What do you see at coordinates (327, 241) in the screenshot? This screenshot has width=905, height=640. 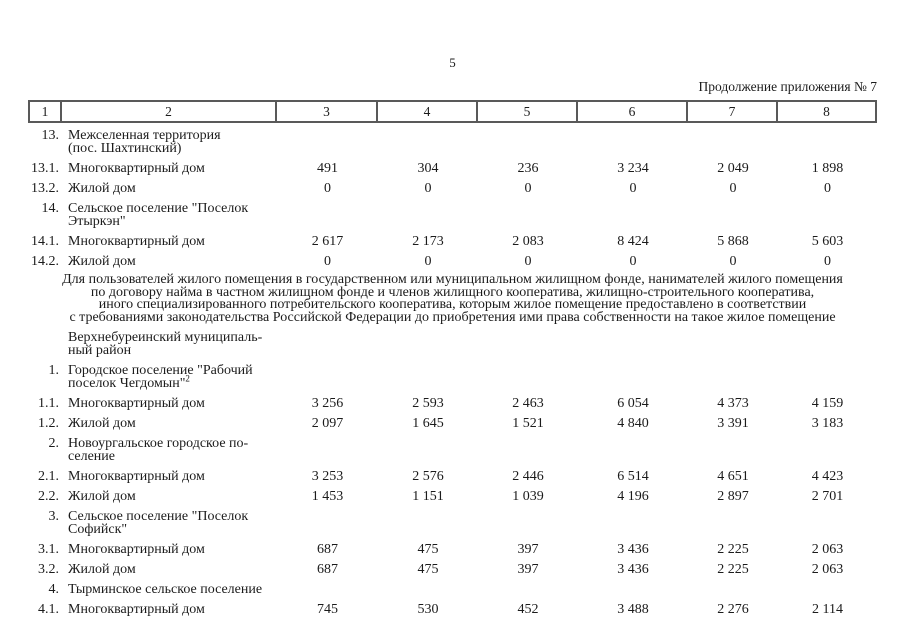 I see `row-value: 2 617` at bounding box center [327, 241].